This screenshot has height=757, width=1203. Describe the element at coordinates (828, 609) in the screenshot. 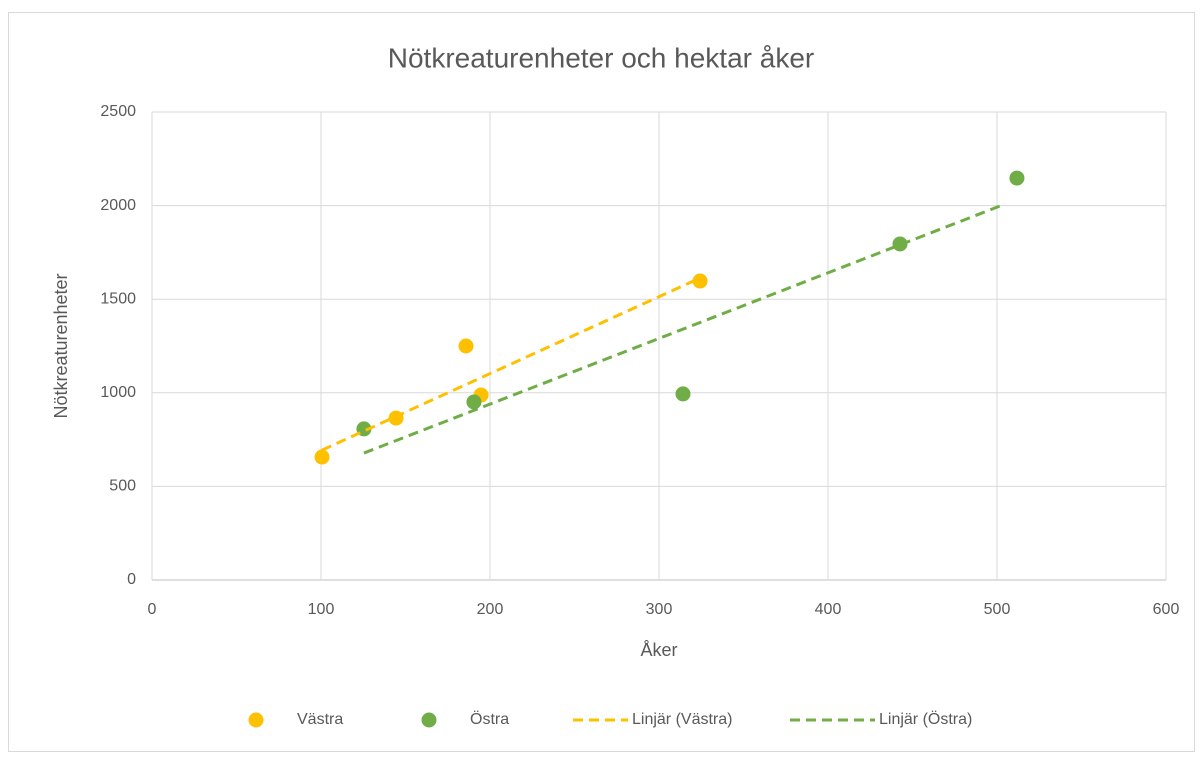

I see `x-tick-label: 400` at that location.